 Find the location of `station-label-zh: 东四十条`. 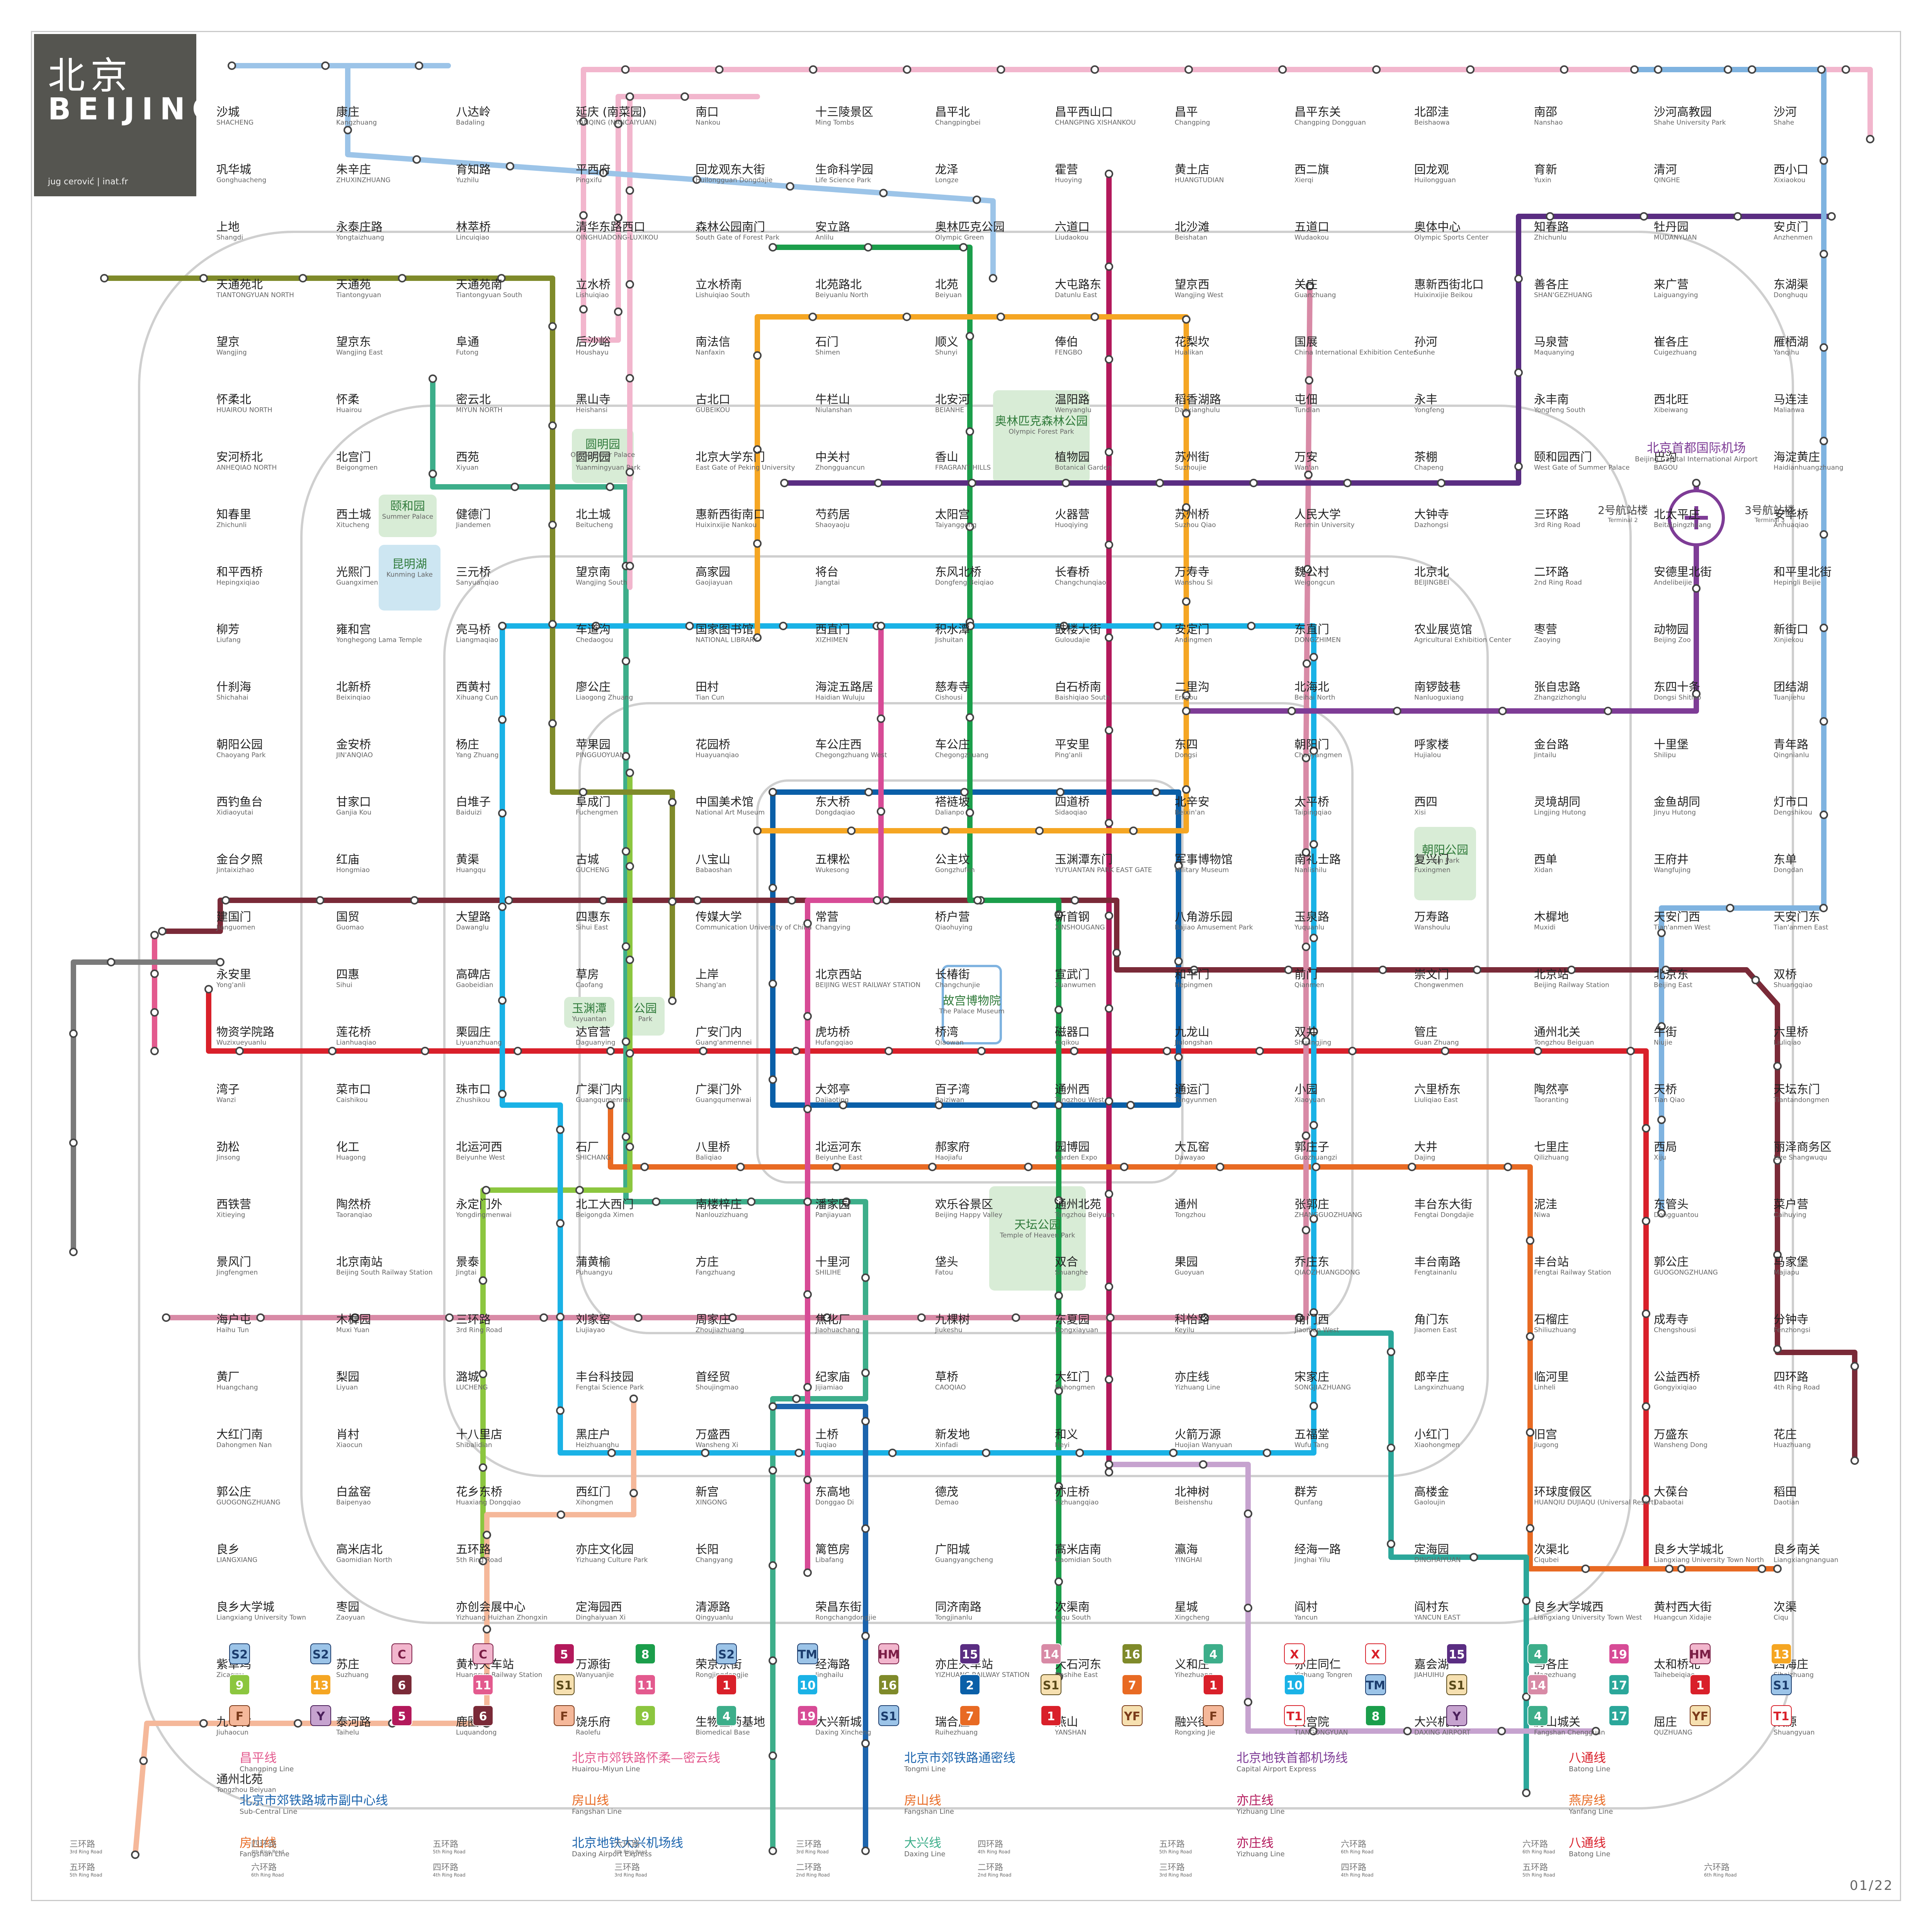

station-label-zh: 东四十条 is located at coordinates (1677, 687).